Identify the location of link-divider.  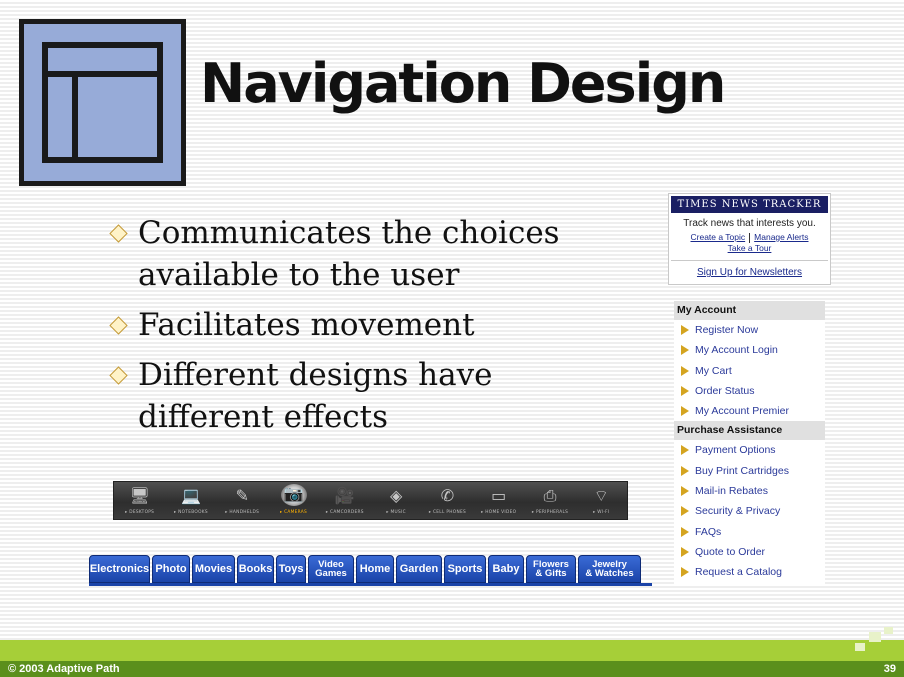
(750, 237).